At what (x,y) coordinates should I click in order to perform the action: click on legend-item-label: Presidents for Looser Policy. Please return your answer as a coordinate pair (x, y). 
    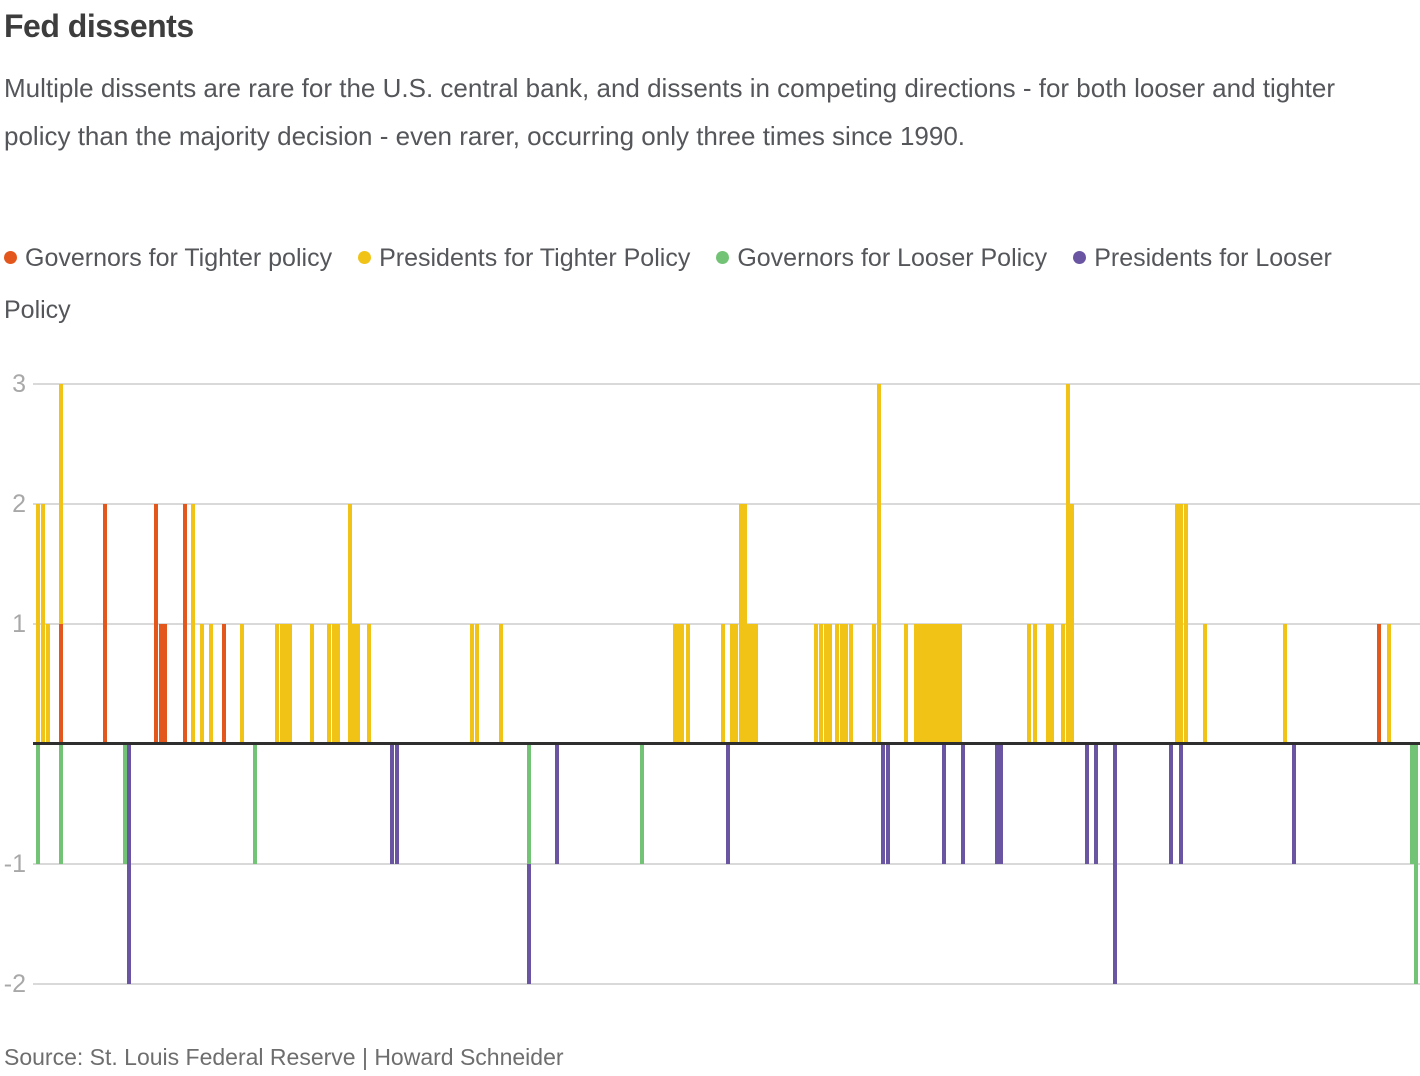
    Looking at the image, I should click on (668, 284).